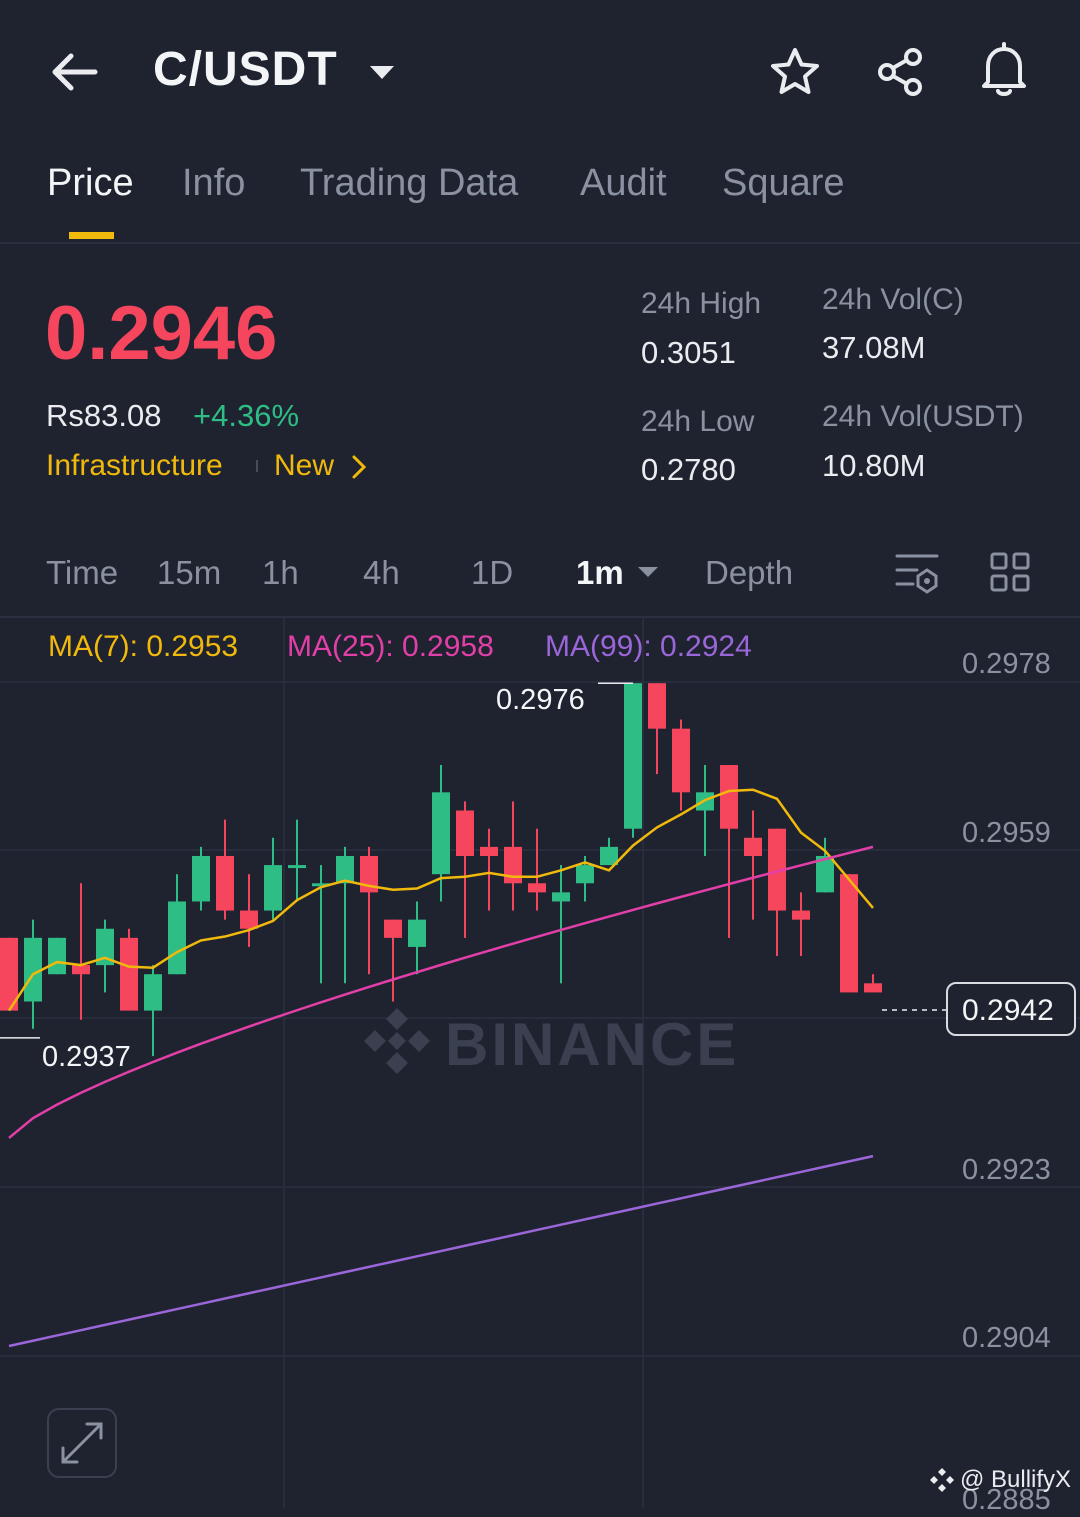 The image size is (1080, 1517). Describe the element at coordinates (1016, 1479) in the screenshot. I see `credit-text: @ BullifyX` at that location.